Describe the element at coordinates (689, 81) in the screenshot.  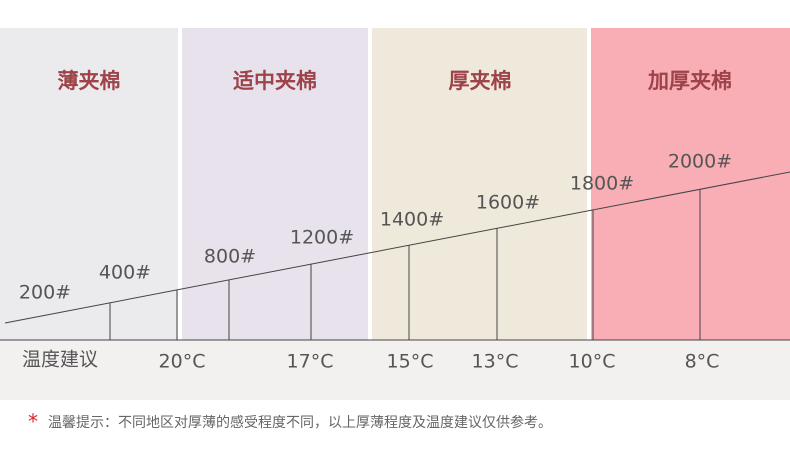
I see `column-header: 加厚夹棉` at that location.